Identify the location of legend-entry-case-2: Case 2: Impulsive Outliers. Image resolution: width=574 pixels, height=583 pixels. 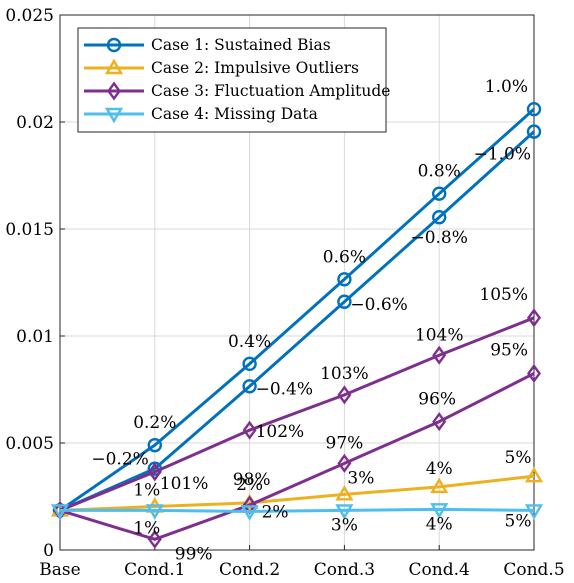
(221, 67).